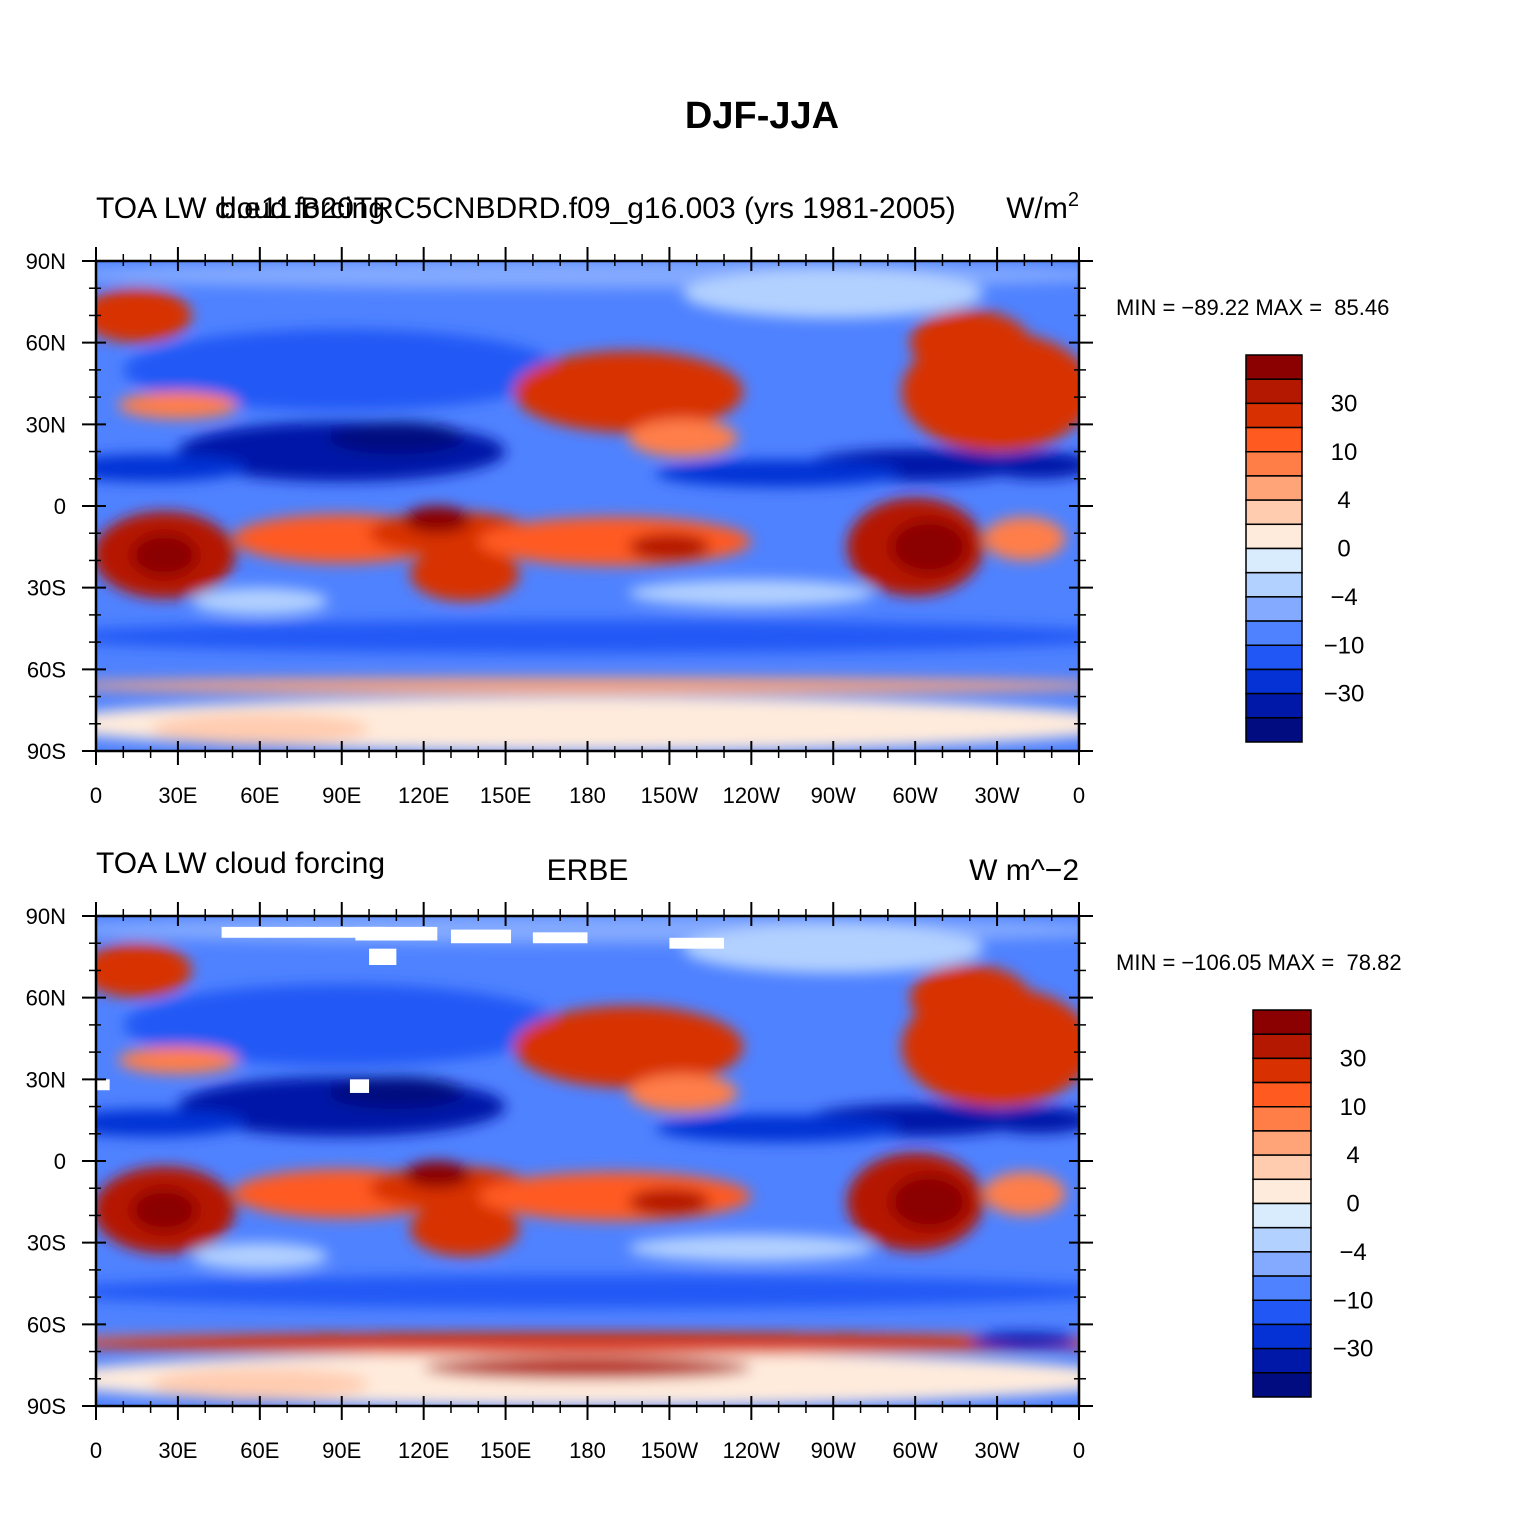 This screenshot has height=1530, width=1525. I want to click on center-string: ERBE, so click(588, 870).